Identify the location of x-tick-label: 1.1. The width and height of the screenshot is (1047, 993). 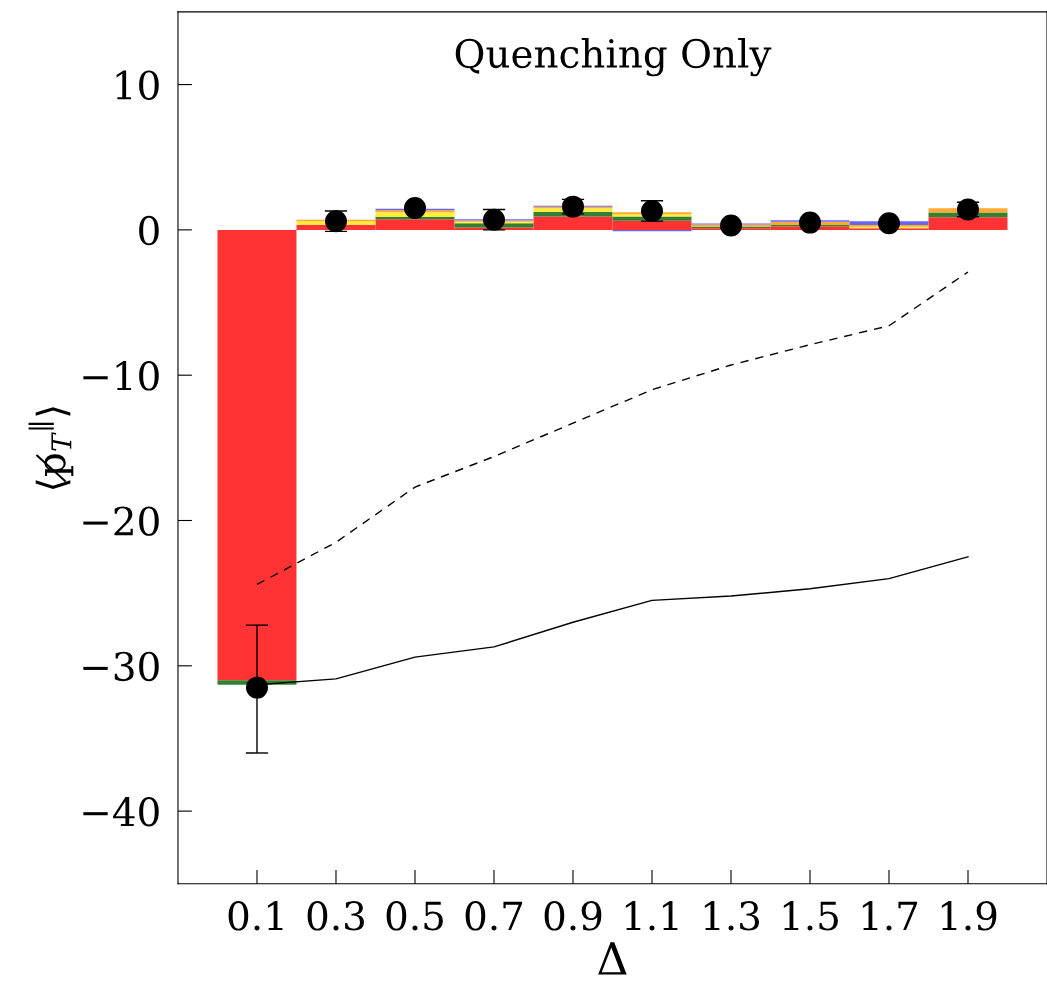
(651, 916).